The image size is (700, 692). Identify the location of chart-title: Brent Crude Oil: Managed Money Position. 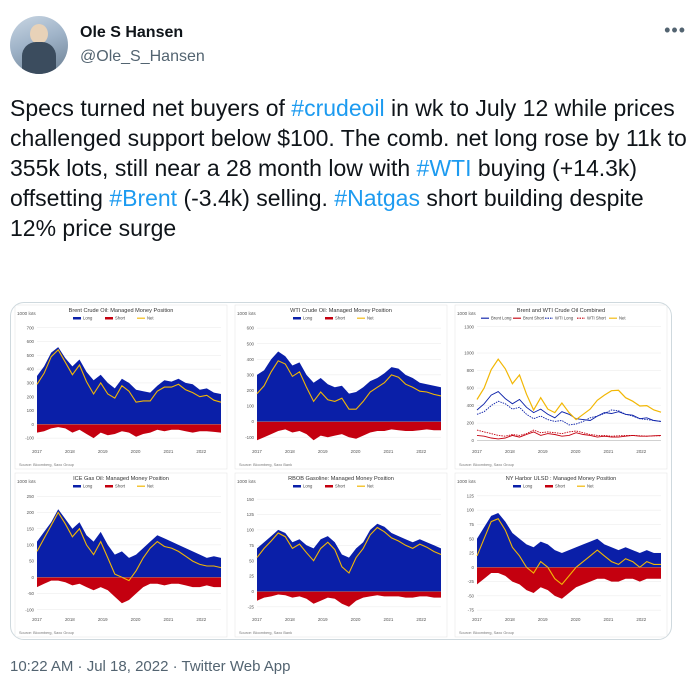
(121, 311).